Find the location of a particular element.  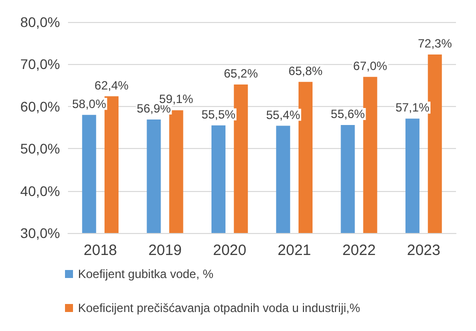

y-tick-label: 60,0% is located at coordinates (40, 106).